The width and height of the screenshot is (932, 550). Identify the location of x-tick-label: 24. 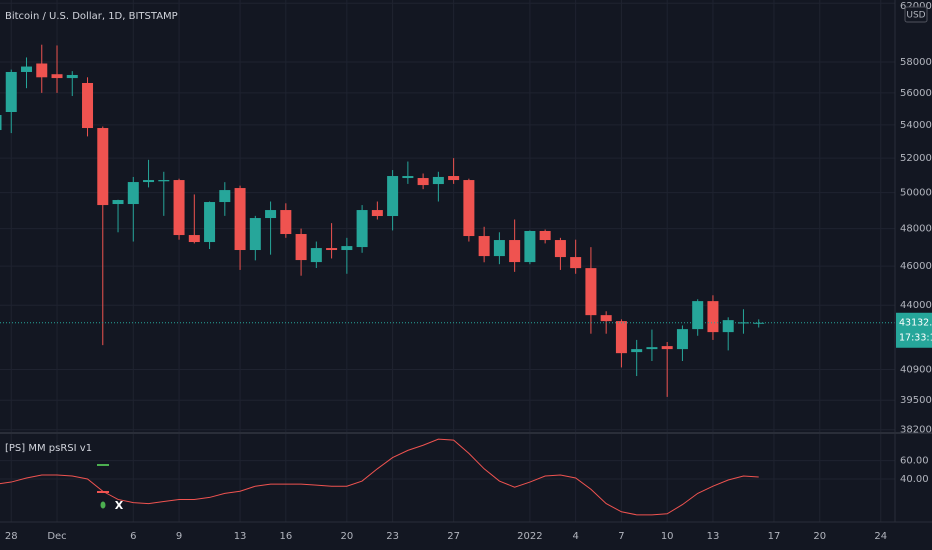
(880, 536).